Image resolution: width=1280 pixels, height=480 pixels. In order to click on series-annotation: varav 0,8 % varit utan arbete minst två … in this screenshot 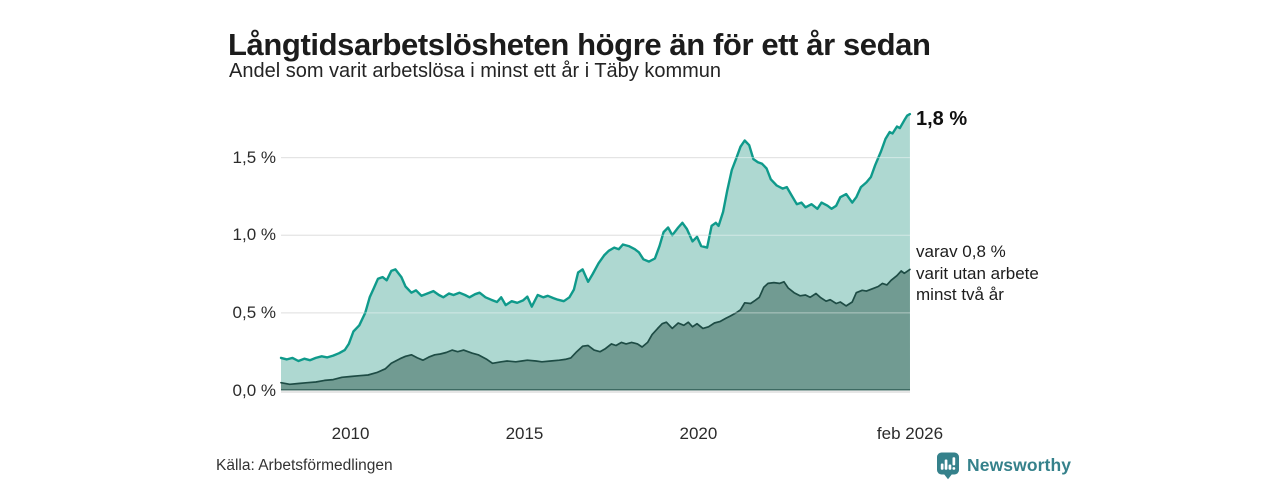, I will do `click(1016, 273)`.